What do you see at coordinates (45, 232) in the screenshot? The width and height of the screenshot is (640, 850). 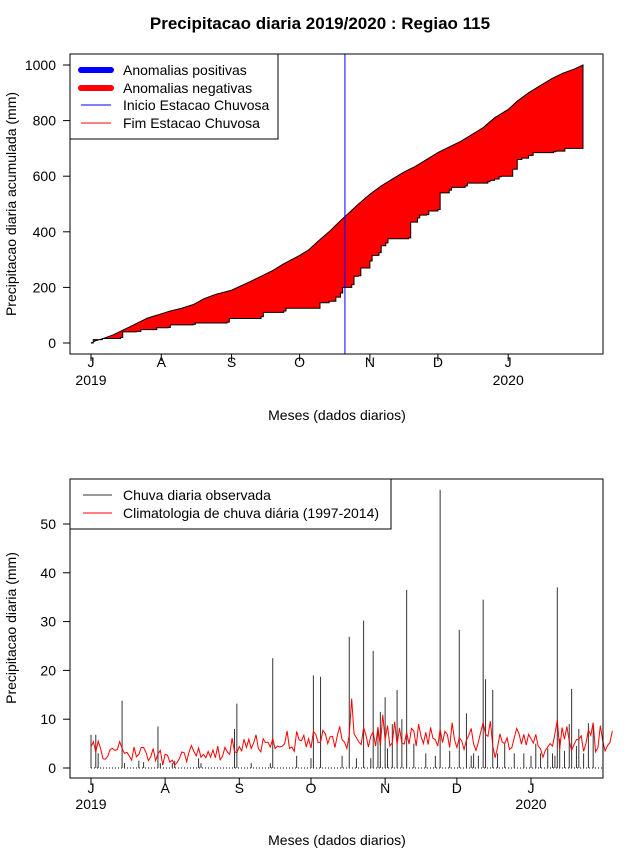 I see `top-y-tick-label: 400` at bounding box center [45, 232].